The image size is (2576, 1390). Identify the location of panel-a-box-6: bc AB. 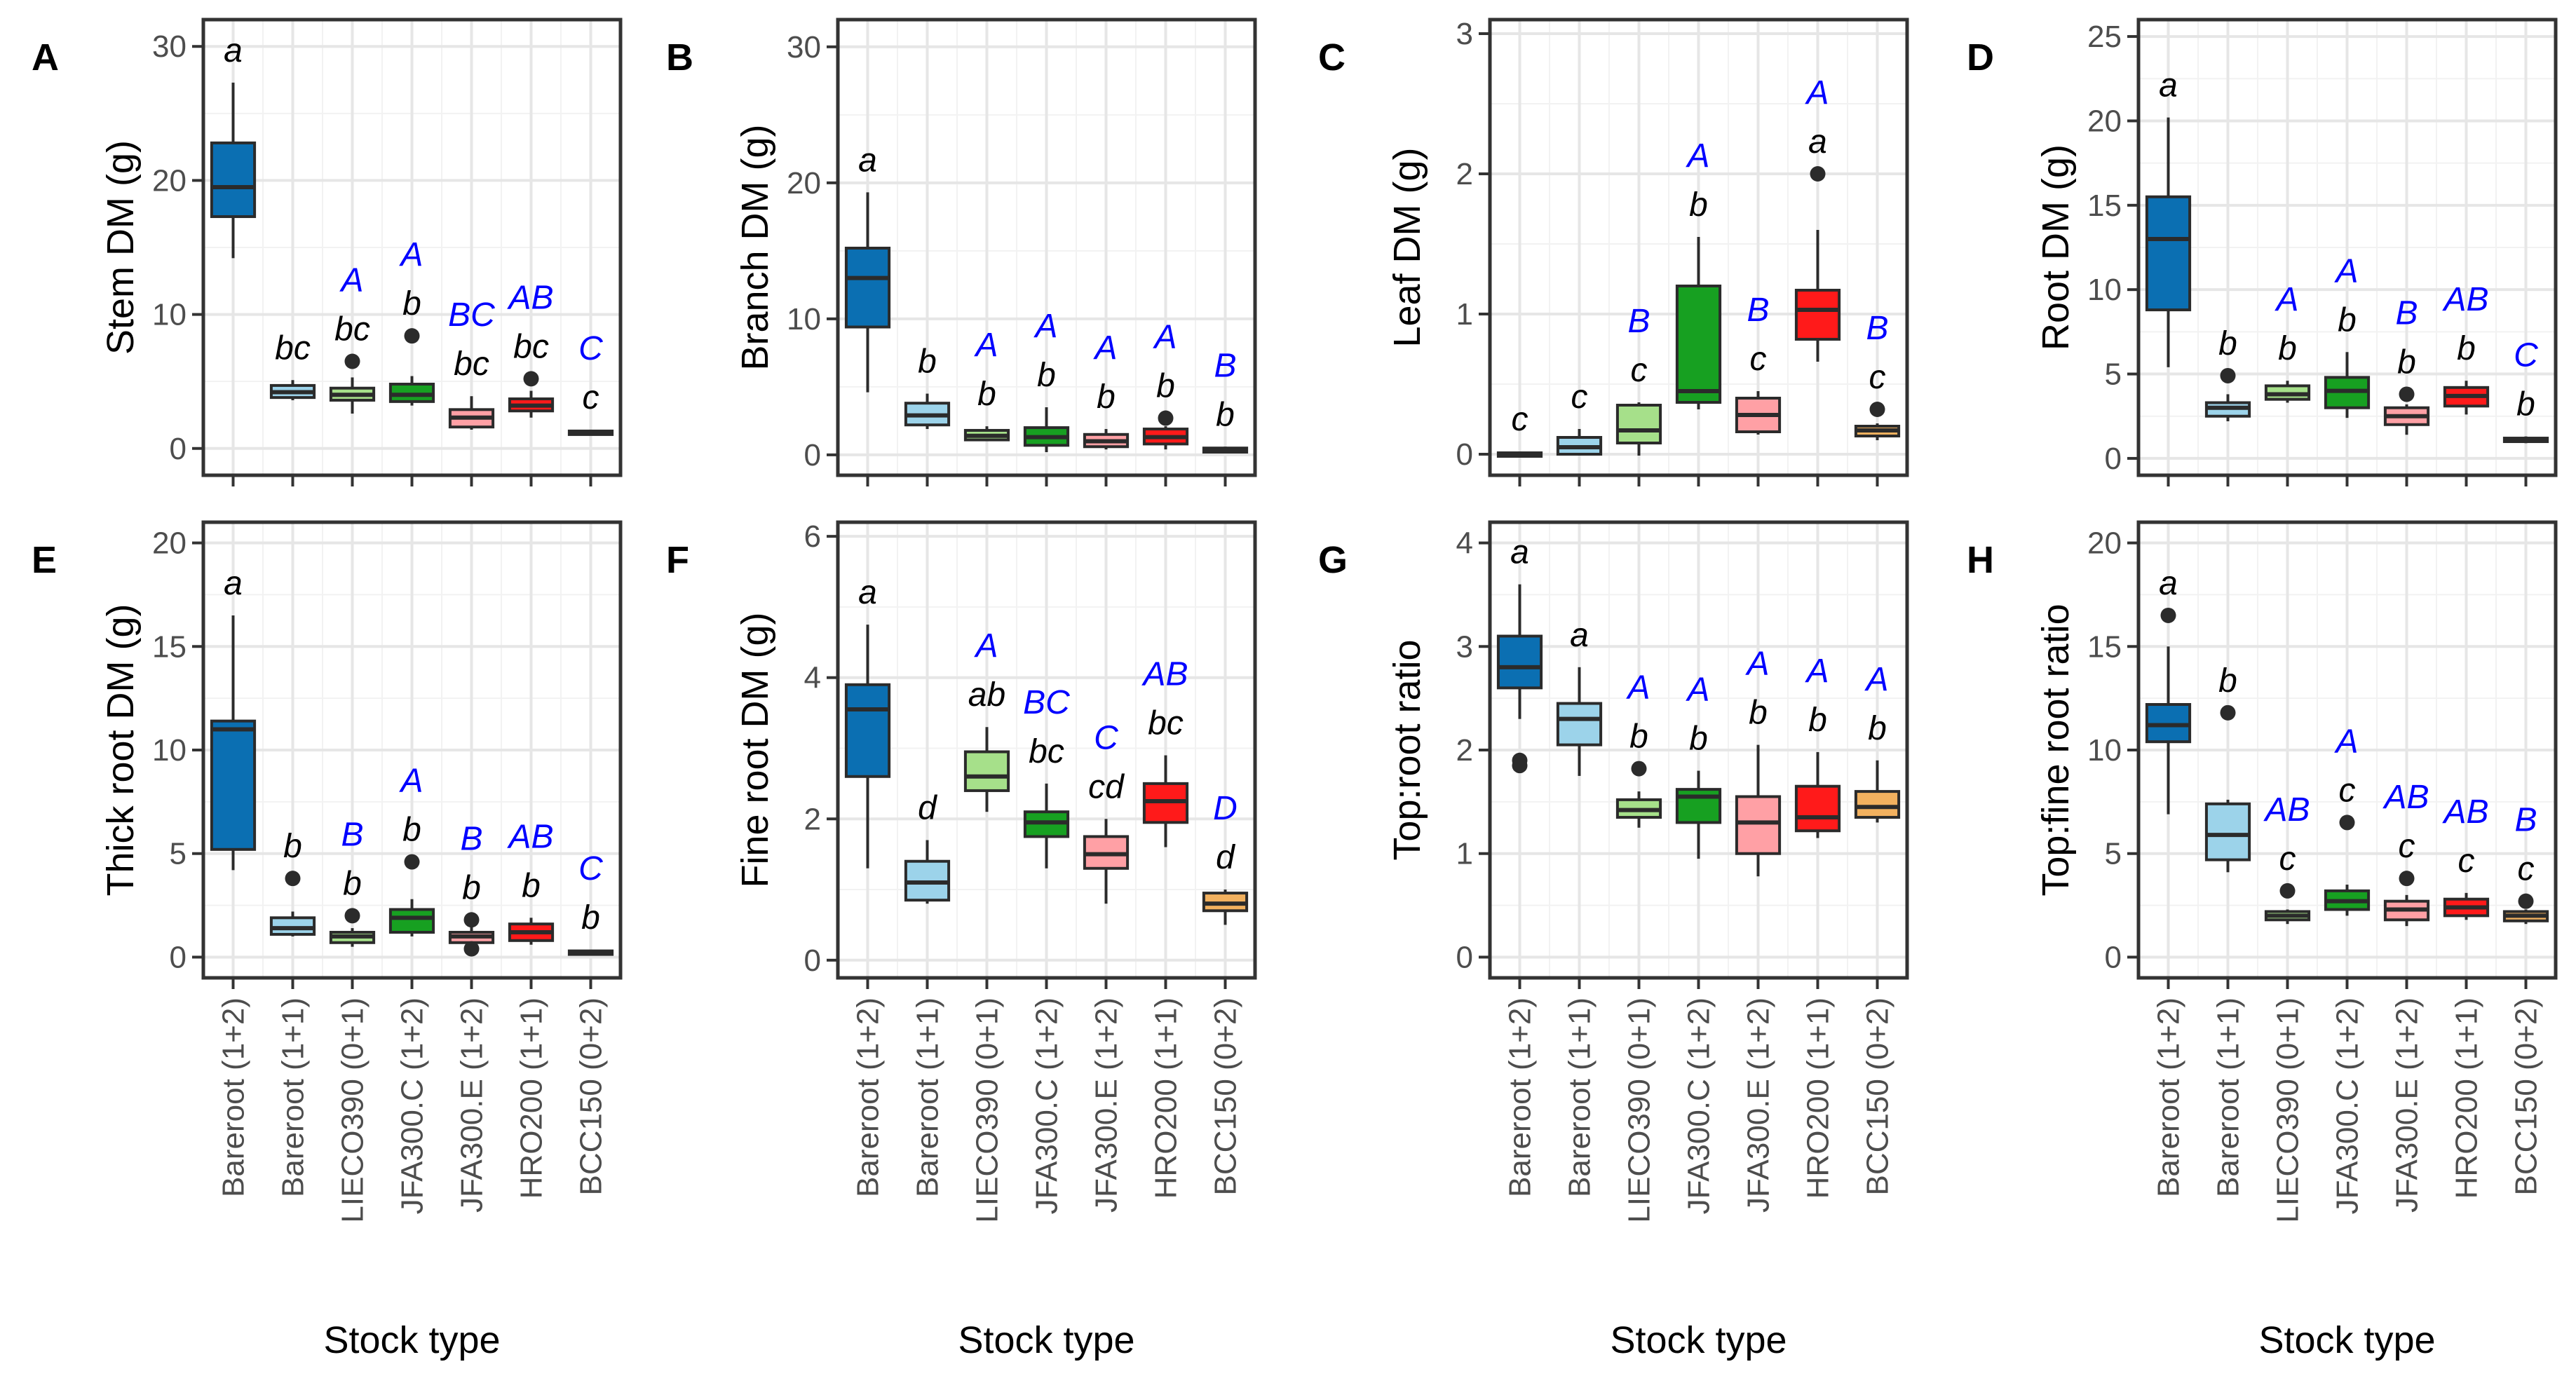
(530, 348).